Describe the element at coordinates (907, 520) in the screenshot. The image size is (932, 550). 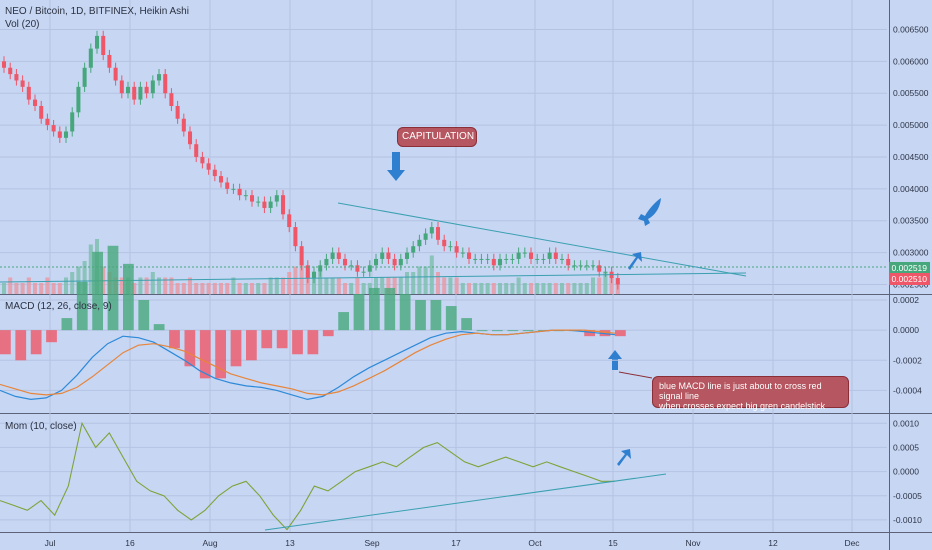
I see `y-tick-label: -0.0010` at that location.